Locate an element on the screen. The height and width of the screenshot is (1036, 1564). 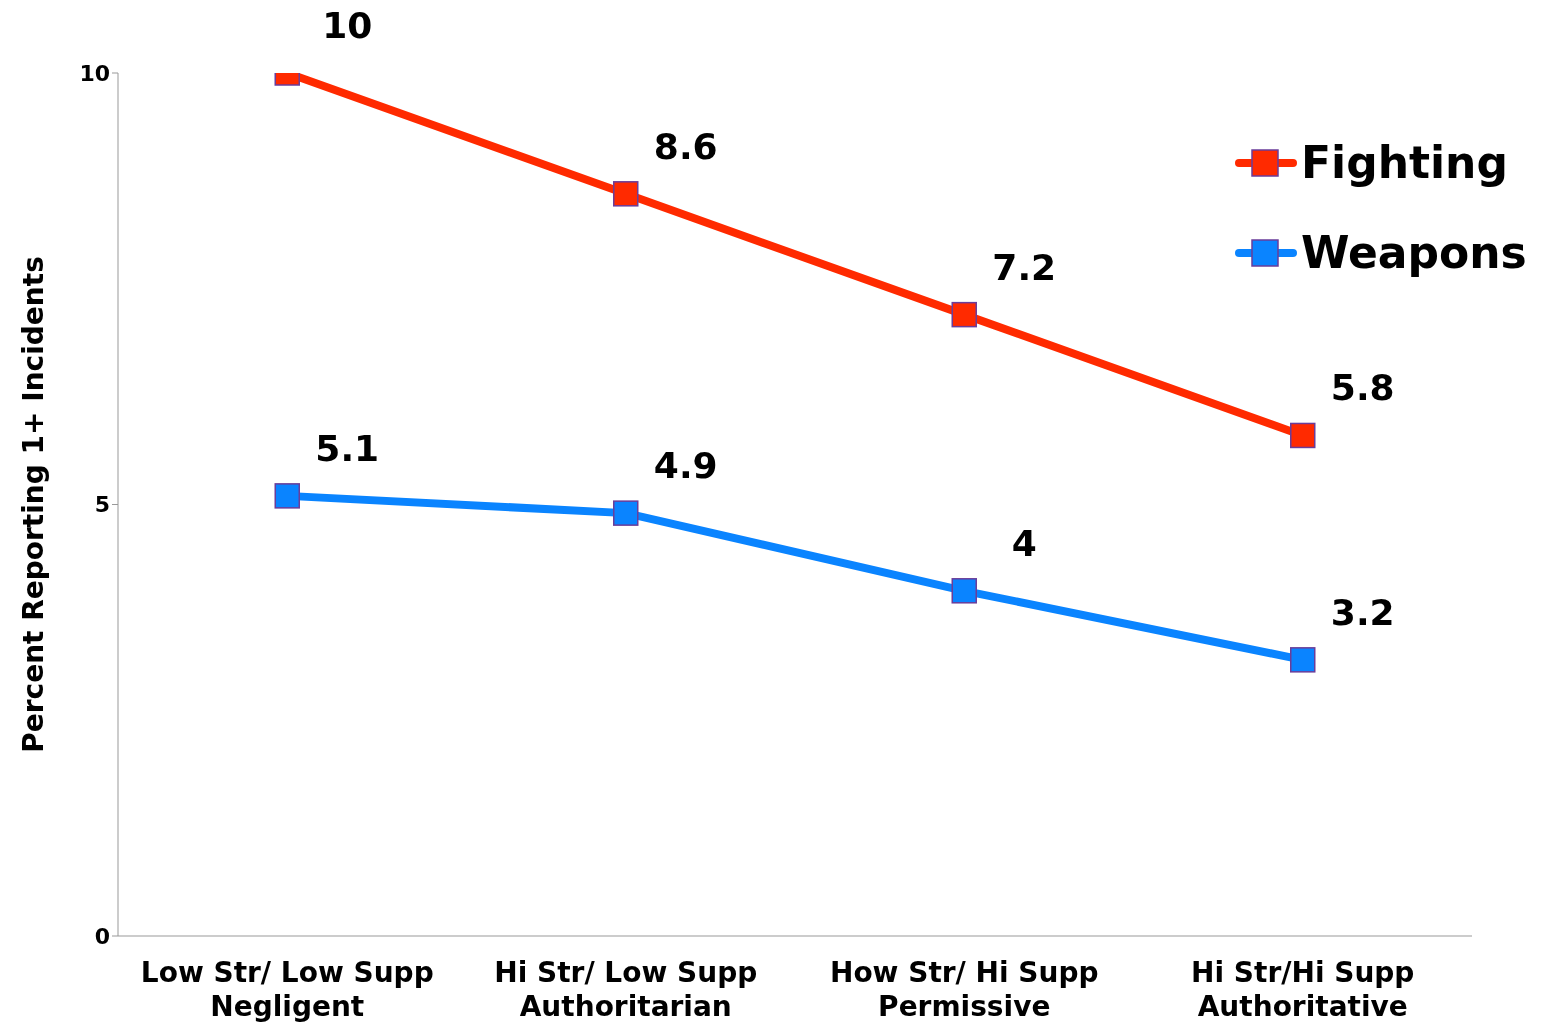
data-label: 7.2 is located at coordinates (1024, 267).